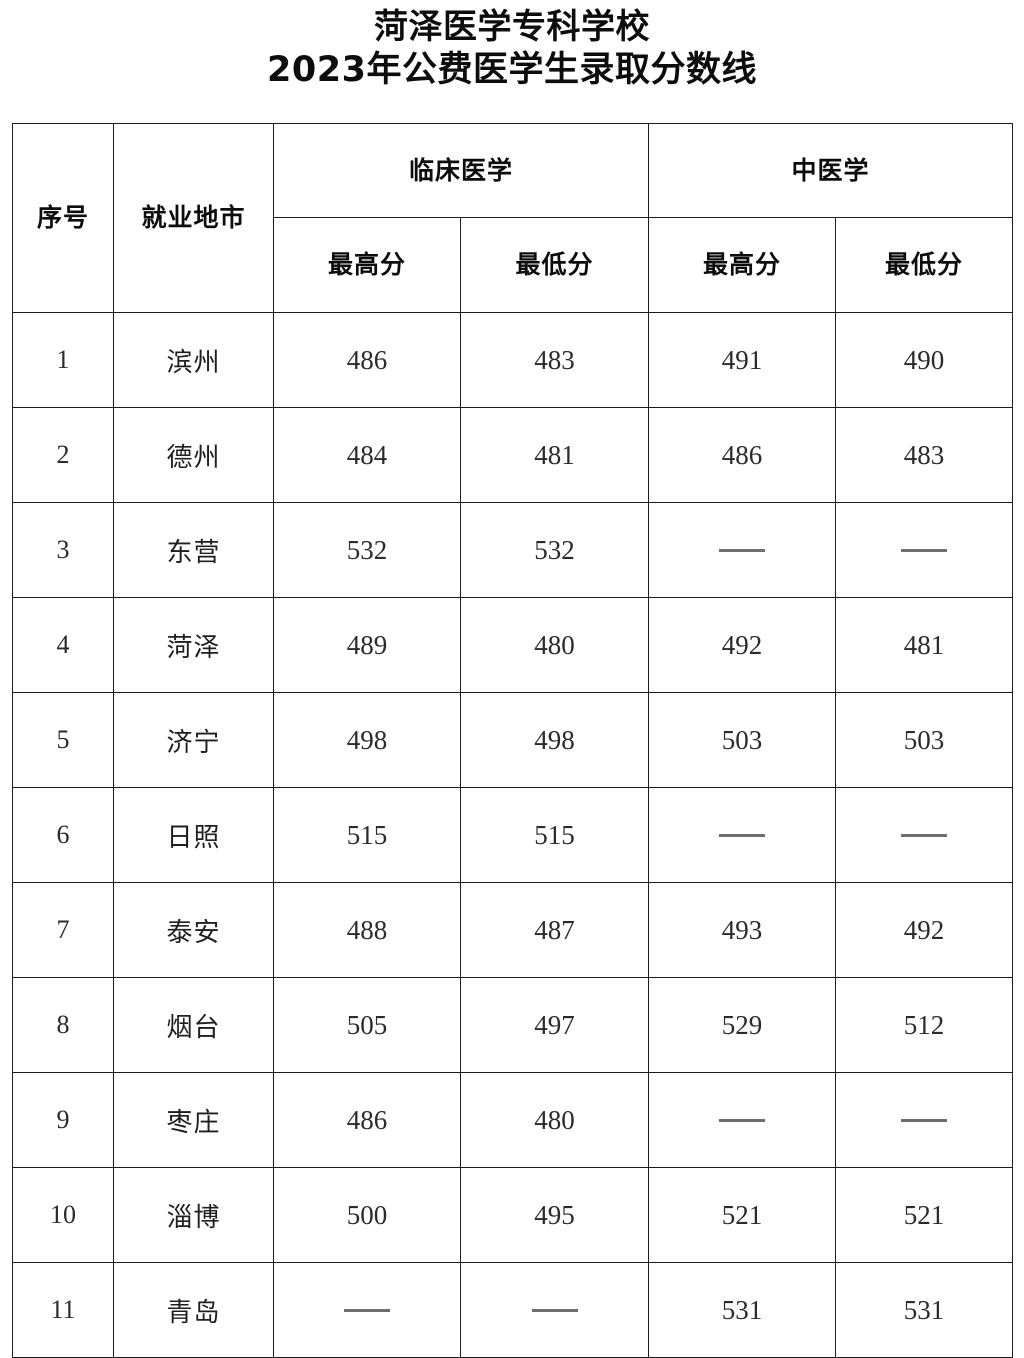 The width and height of the screenshot is (1024, 1358). What do you see at coordinates (512, 70) in the screenshot?
I see `title-line-subject: 2023年公费医学生录取分数线` at bounding box center [512, 70].